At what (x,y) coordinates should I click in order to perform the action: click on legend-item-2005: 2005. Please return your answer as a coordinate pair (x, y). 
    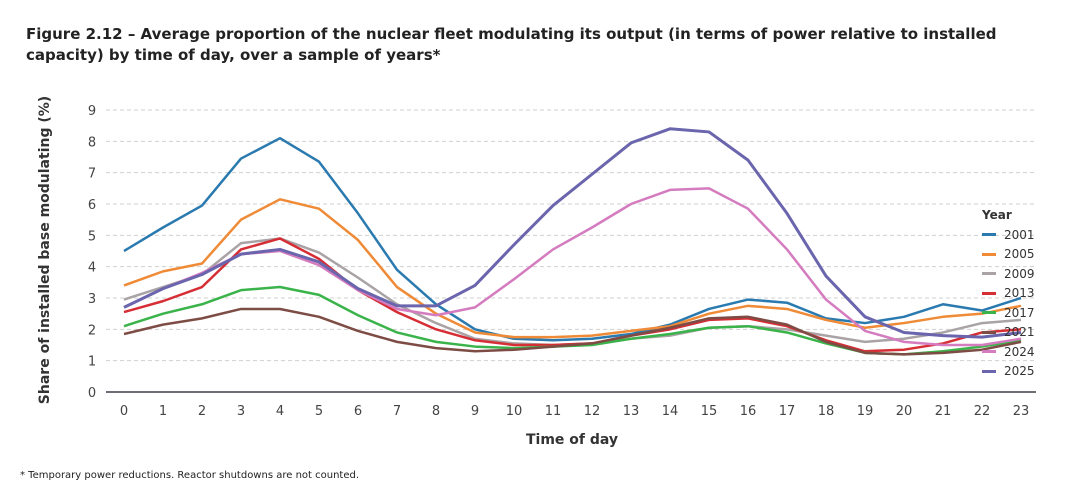
    Looking at the image, I should click on (1008, 255).